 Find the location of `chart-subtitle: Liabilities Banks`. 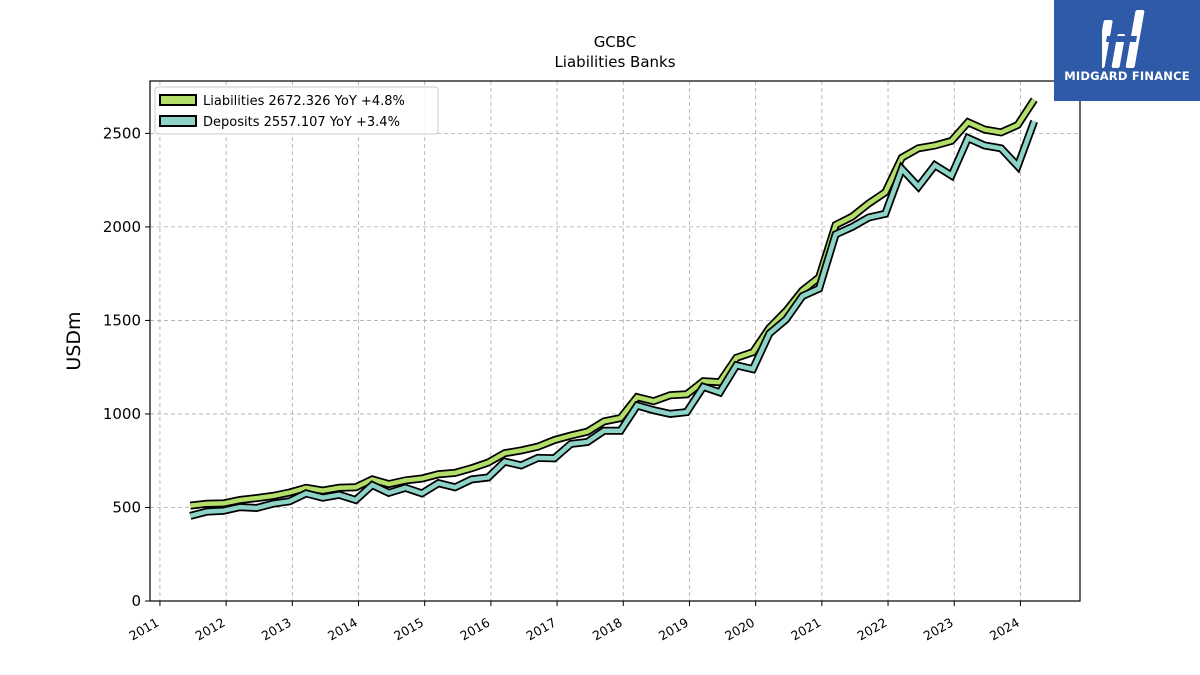

chart-subtitle: Liabilities Banks is located at coordinates (614, 62).